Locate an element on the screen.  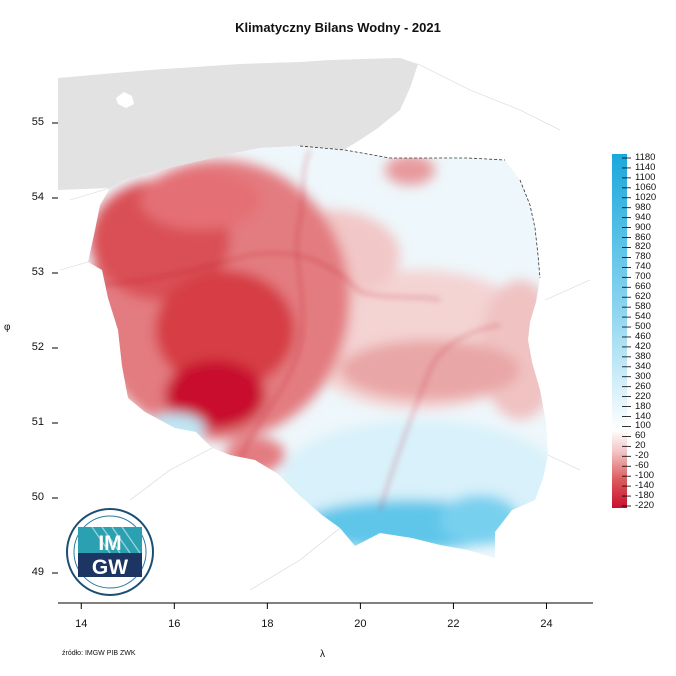
x-tick-label: 24 is located at coordinates (546, 624).